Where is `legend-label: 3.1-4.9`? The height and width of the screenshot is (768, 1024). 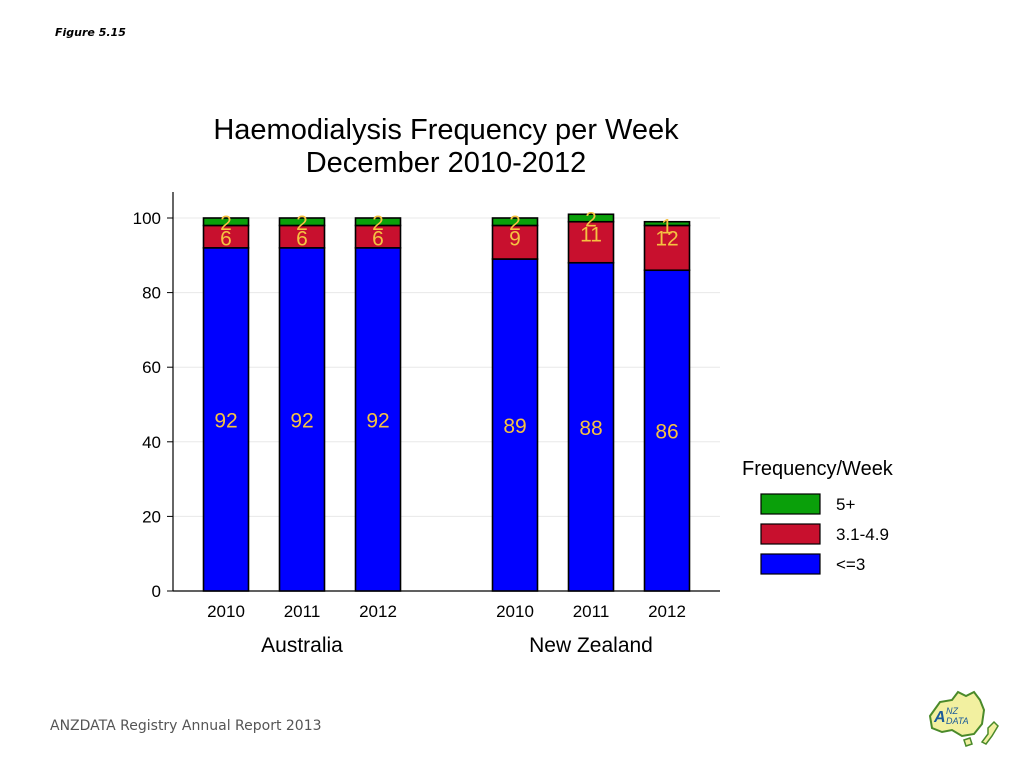 legend-label: 3.1-4.9 is located at coordinates (862, 534).